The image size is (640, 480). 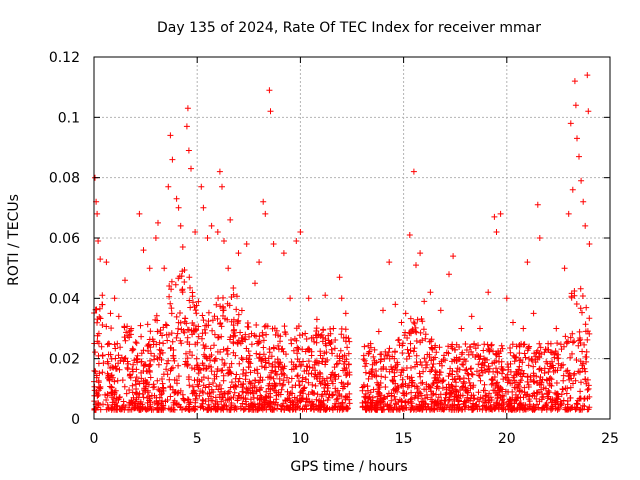 I want to click on y-tick-labels: 0 0.02 0.04 0.06 0.08 0.1 0.12, so click(x=64, y=239).